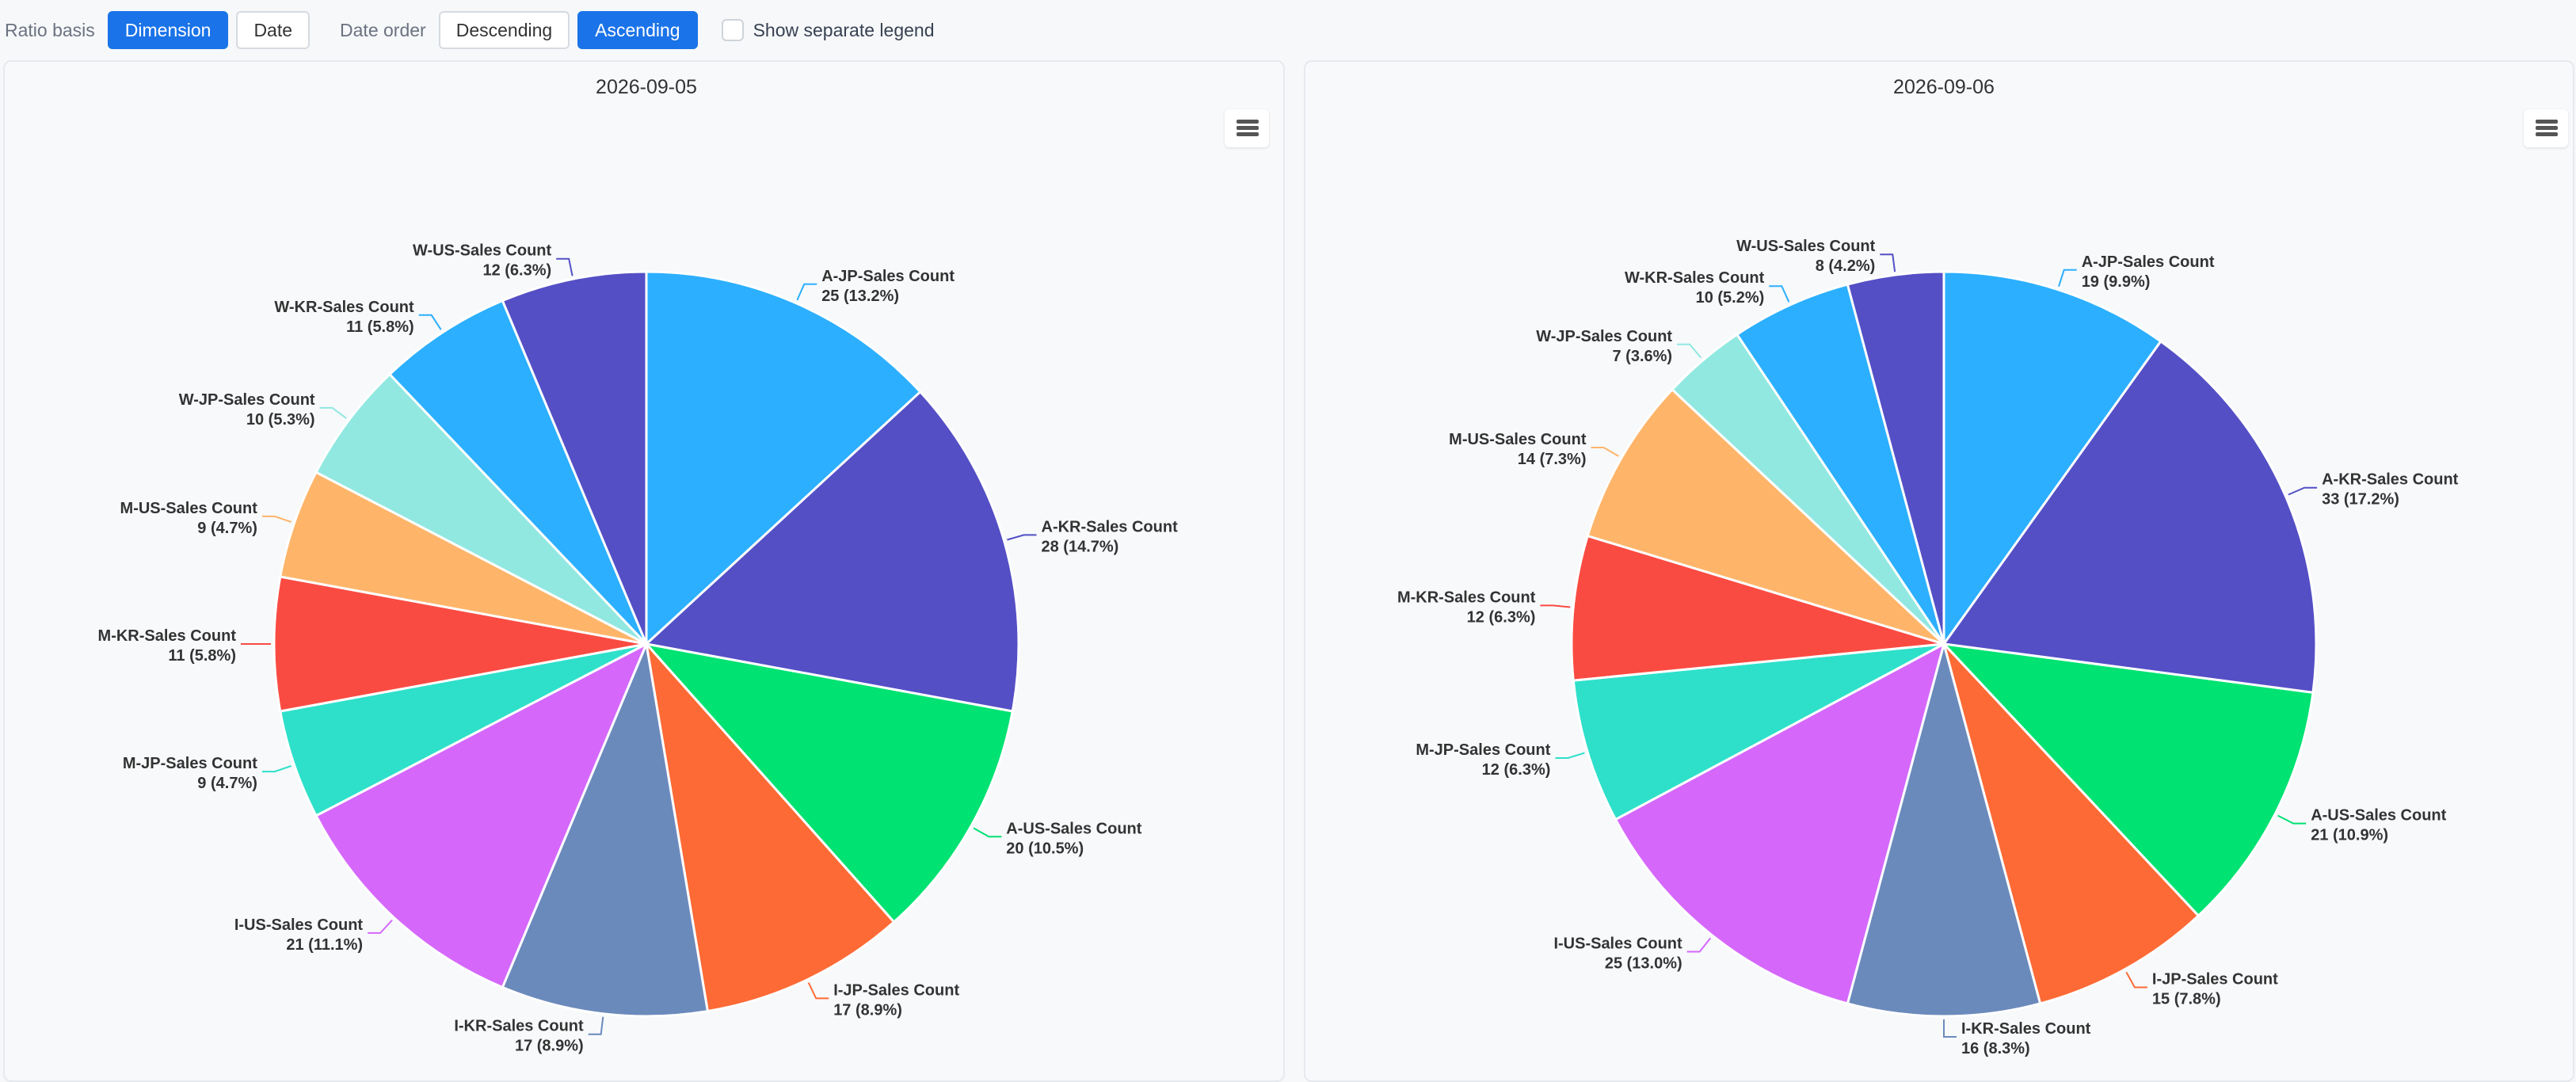 This screenshot has width=2576, height=1082. What do you see at coordinates (1080, 546) in the screenshot?
I see `slice-label-value: 28 (14.7%)` at bounding box center [1080, 546].